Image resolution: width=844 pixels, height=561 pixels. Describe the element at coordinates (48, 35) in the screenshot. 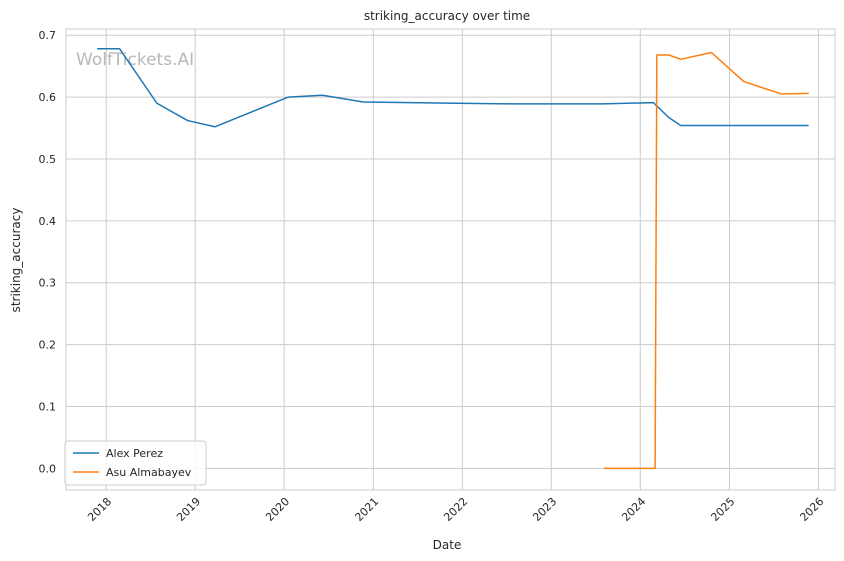

I see `y-tick-label: 0.7` at that location.